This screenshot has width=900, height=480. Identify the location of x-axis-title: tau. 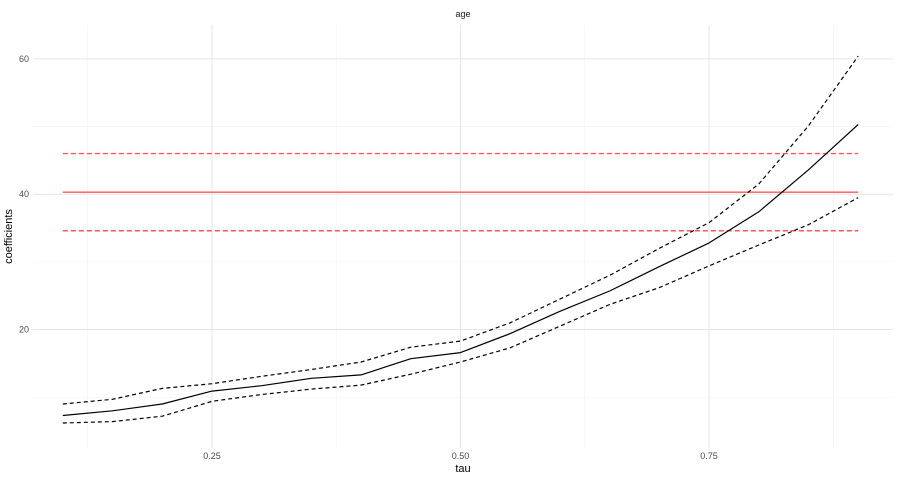
(462, 469).